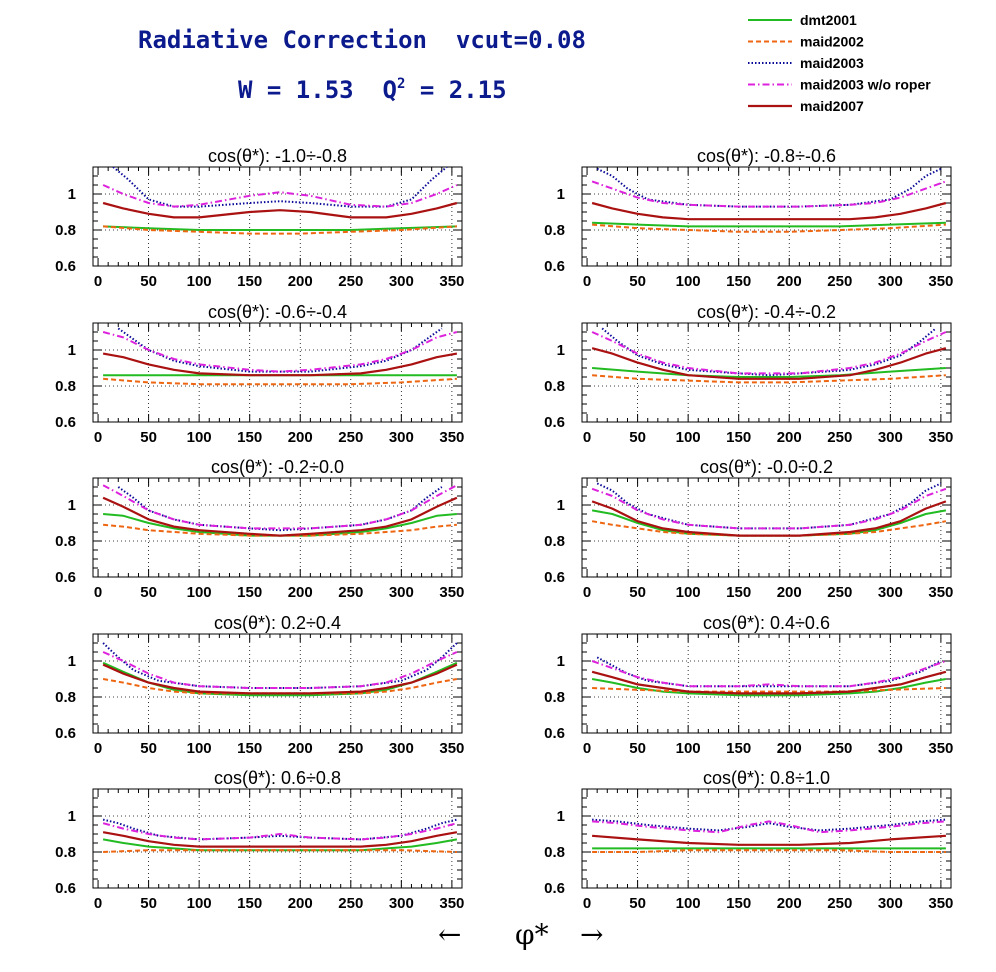  Describe the element at coordinates (449, 934) in the screenshot. I see `x-axis-left-arrow: ←` at that location.